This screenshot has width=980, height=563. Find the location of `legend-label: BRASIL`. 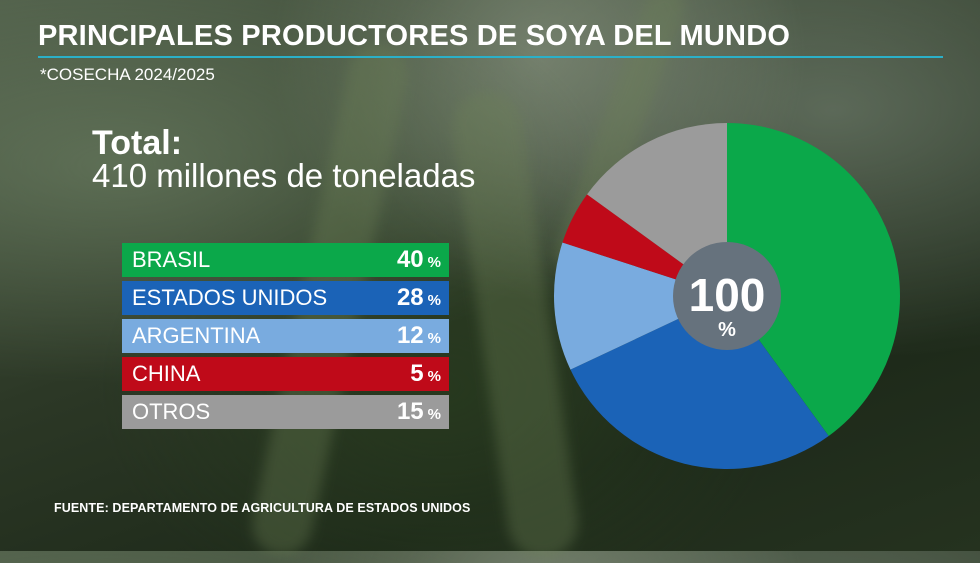

legend-label: BRASIL is located at coordinates (171, 259).